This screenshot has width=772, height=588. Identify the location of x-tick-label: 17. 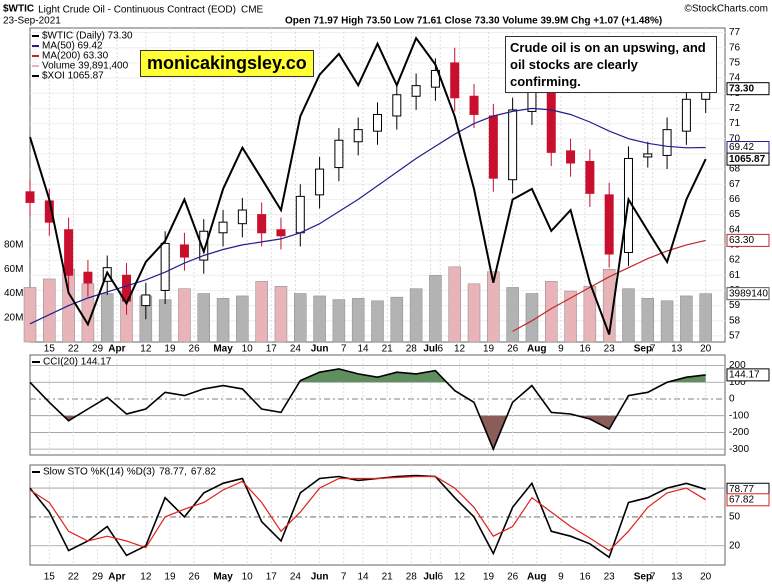
(272, 577).